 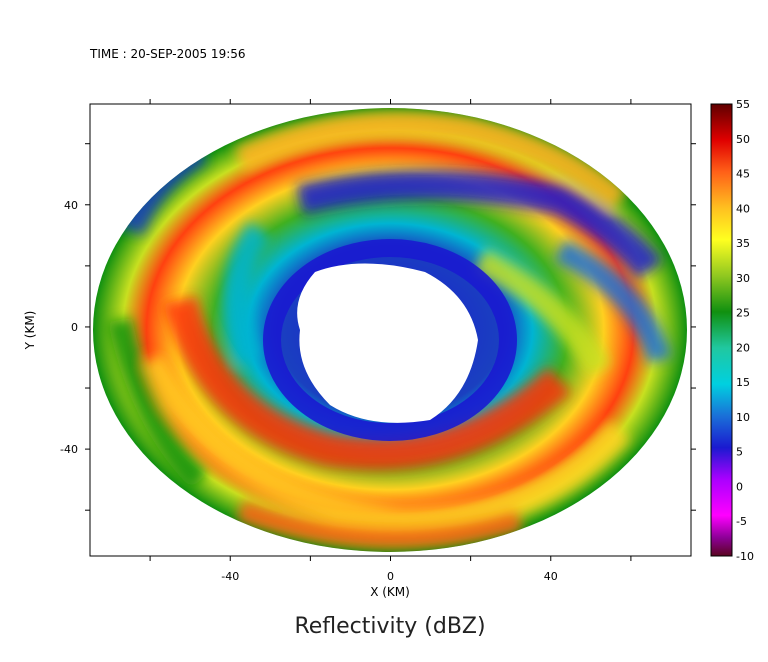 I want to click on colorbar-tick-label: -10, so click(x=745, y=556).